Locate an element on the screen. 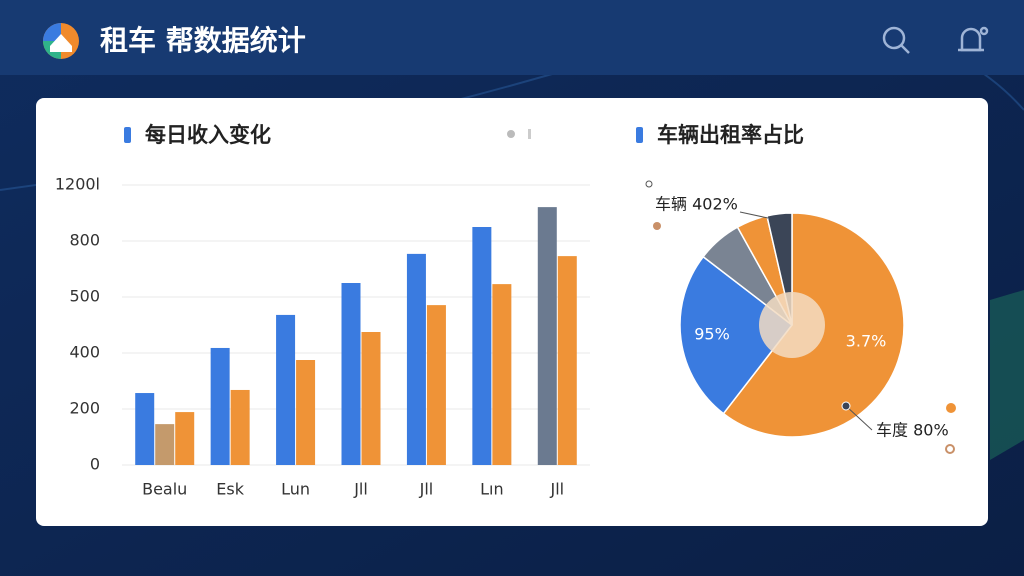 This screenshot has width=1024, height=576. app-title: 租车 帮数据统计 is located at coordinates (203, 40).